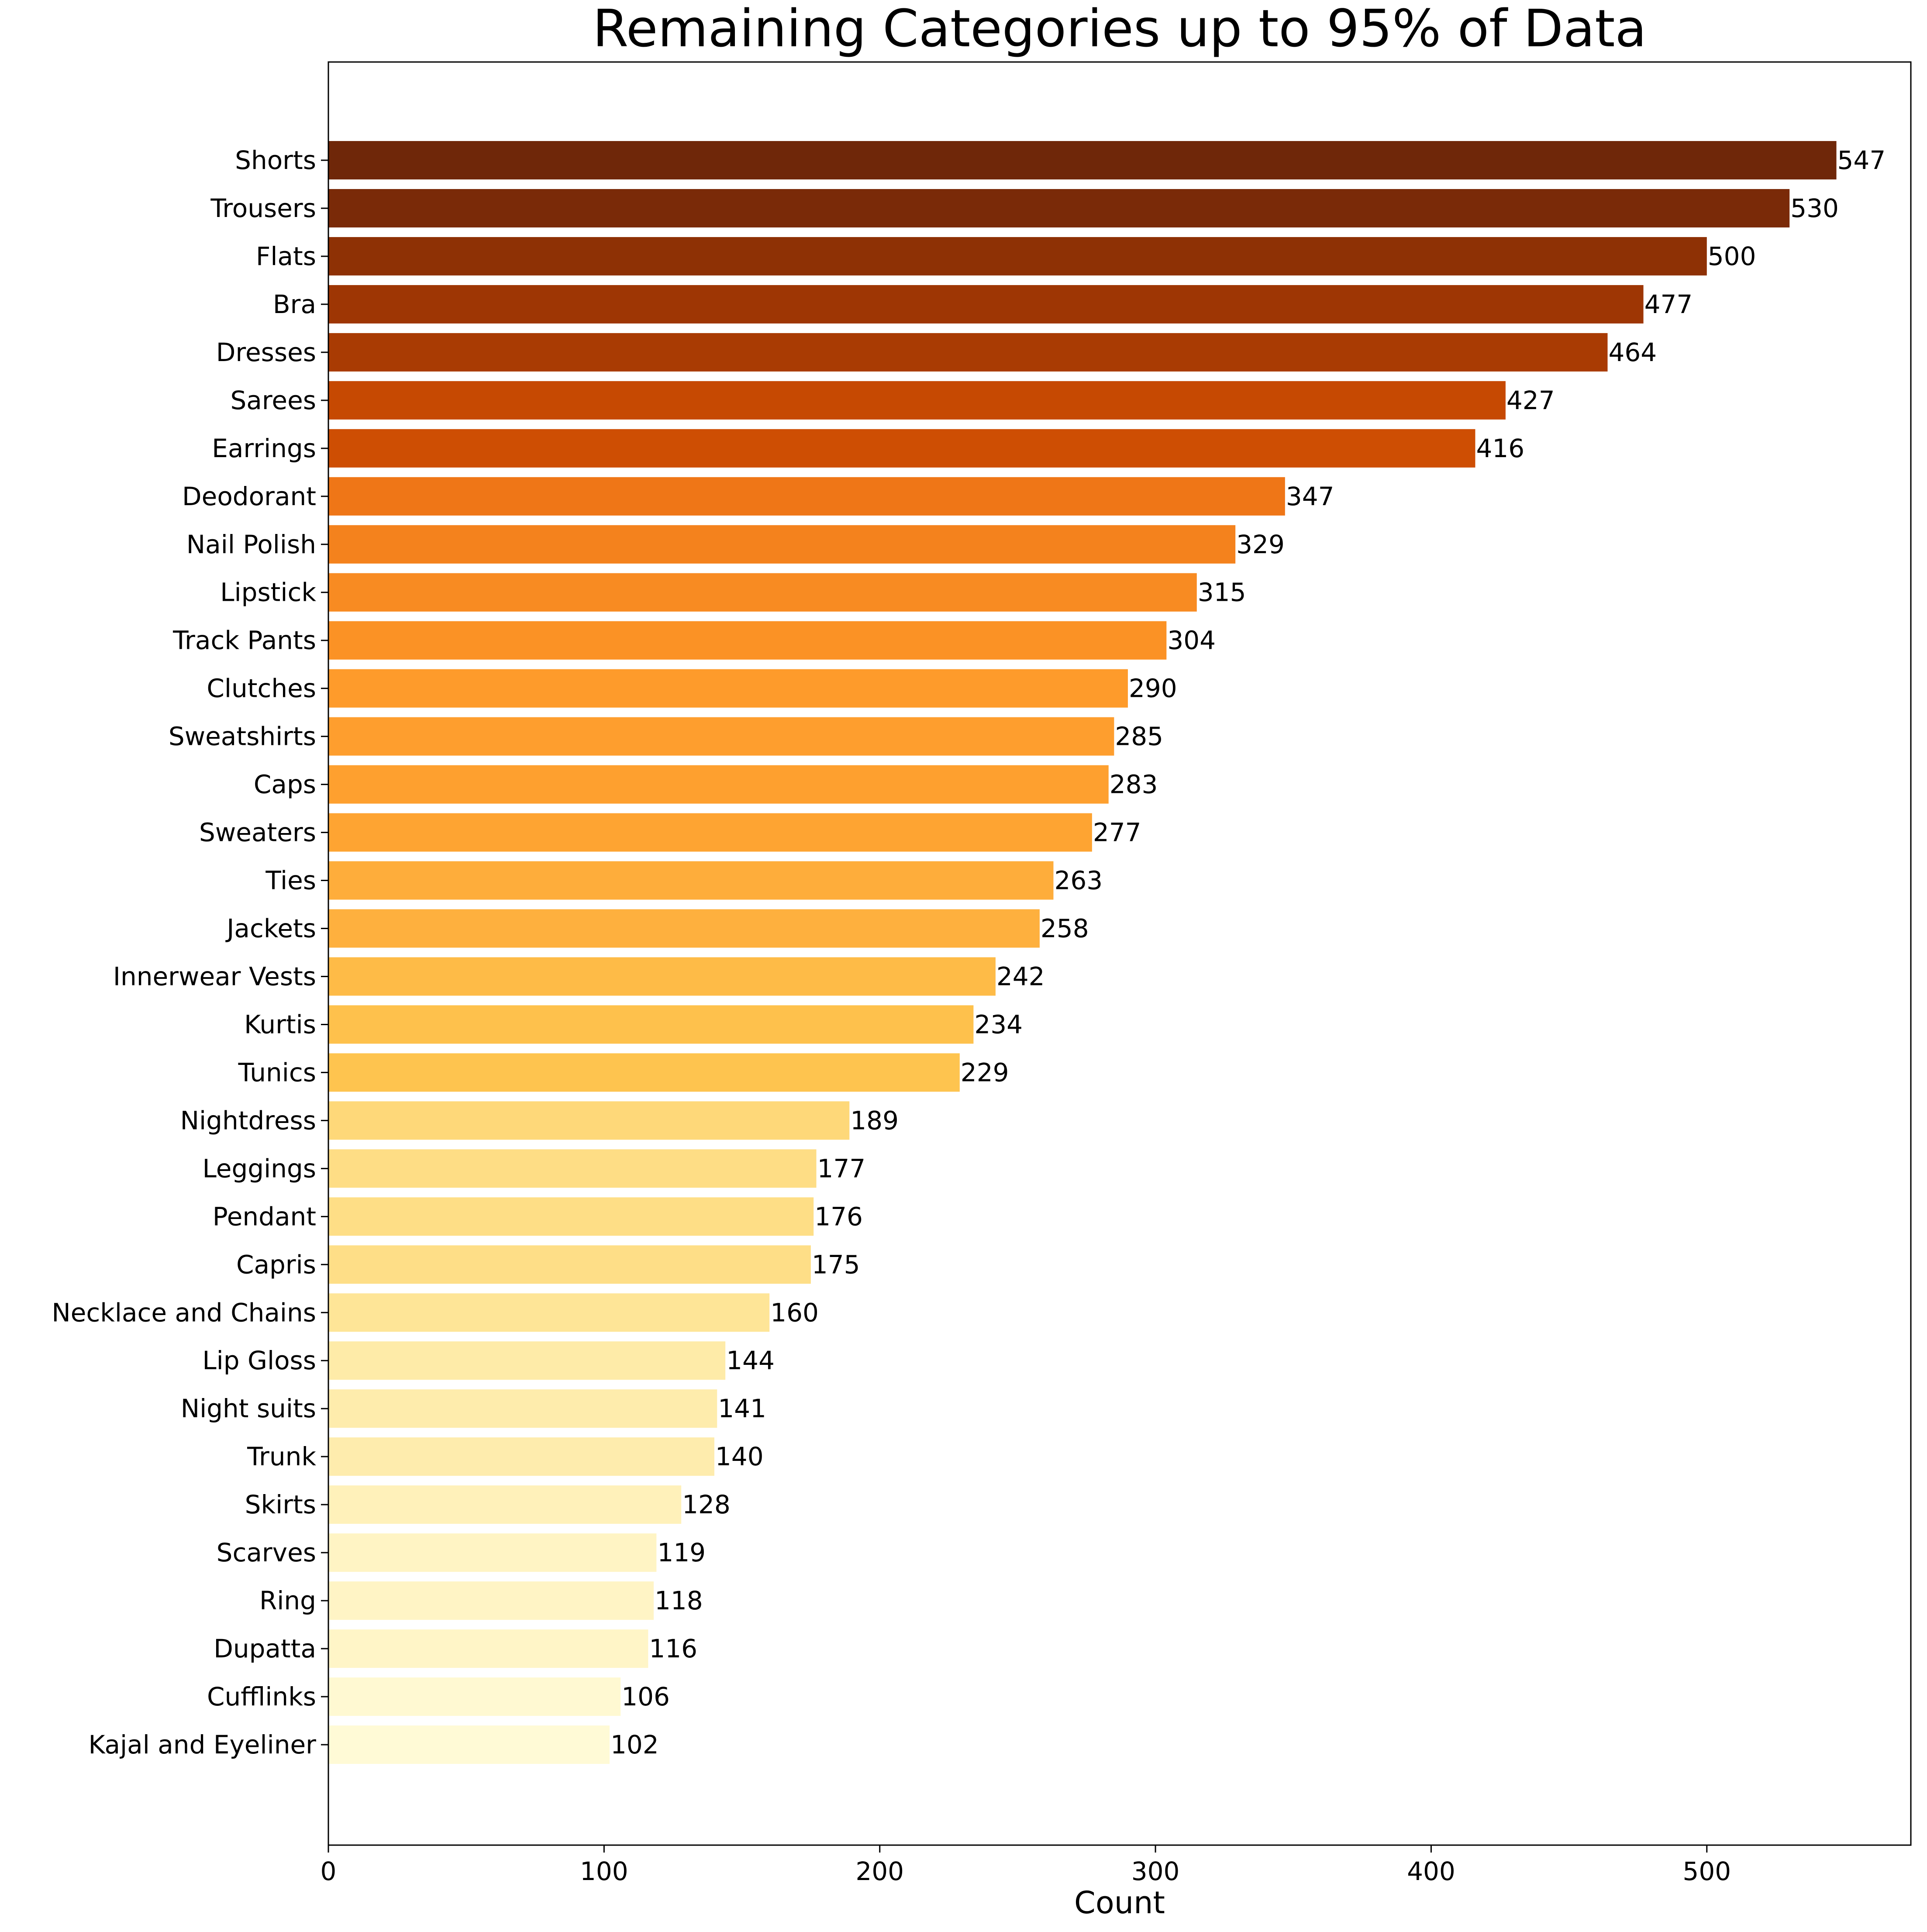  I want to click on bar-flats, so click(1017, 256).